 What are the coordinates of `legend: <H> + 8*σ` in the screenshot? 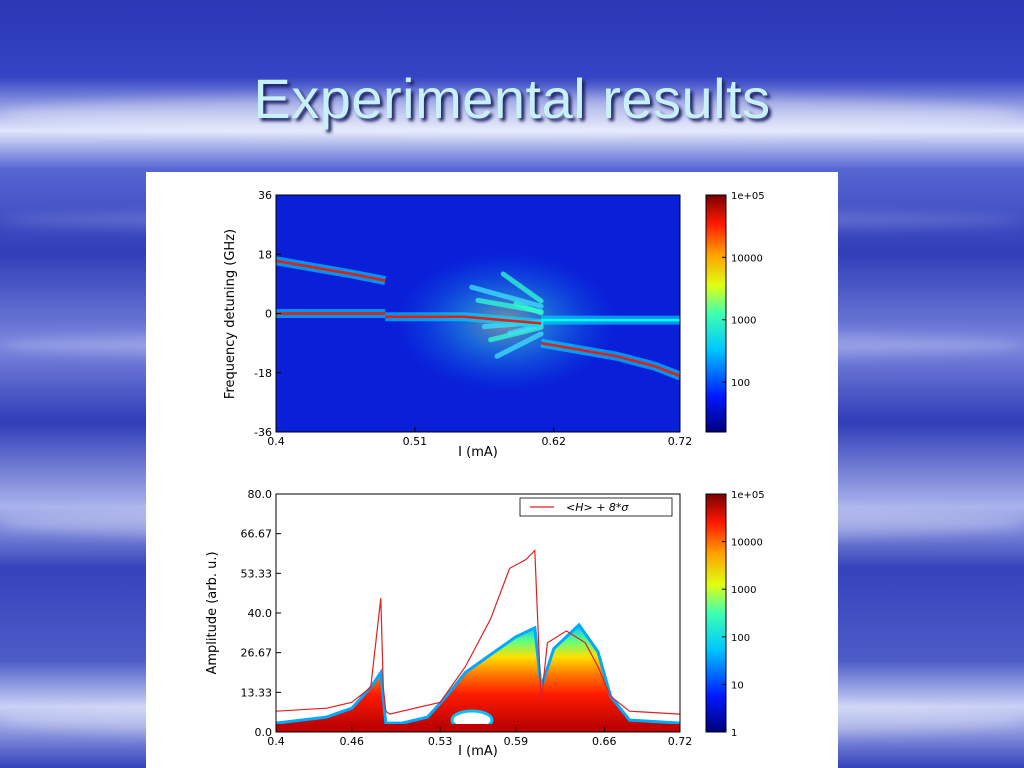 It's located at (596, 507).